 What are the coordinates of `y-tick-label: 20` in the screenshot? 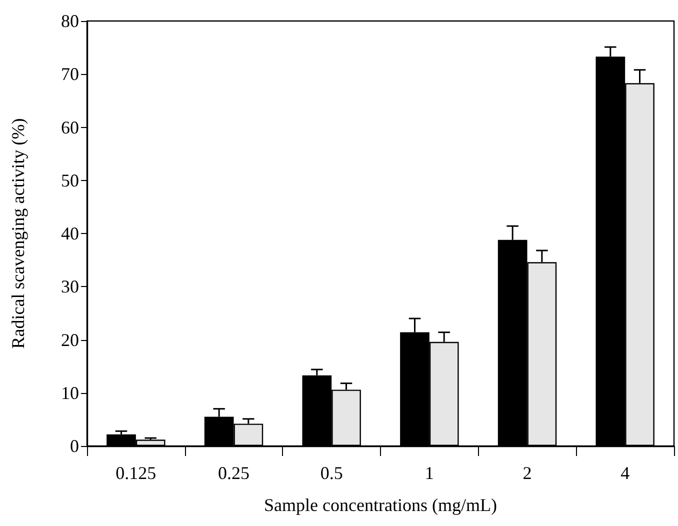 It's located at (70, 340).